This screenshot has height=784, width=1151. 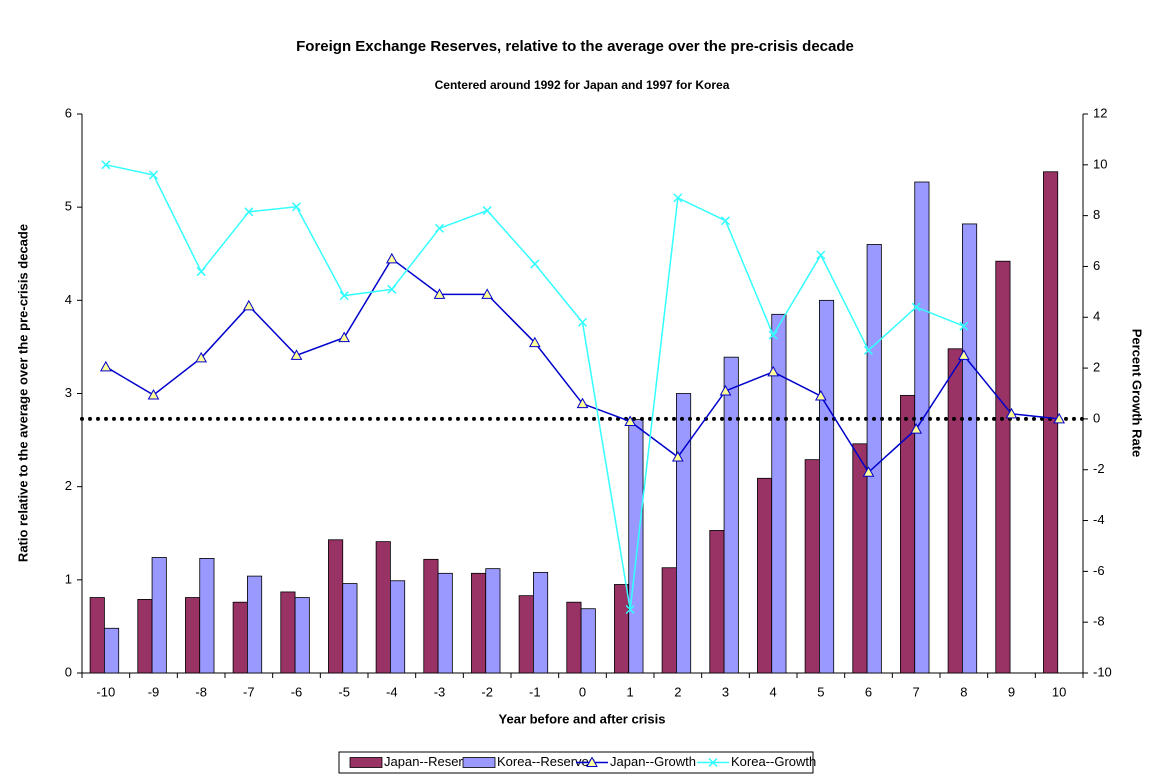 I want to click on x-tick-label: -6, so click(x=297, y=691).